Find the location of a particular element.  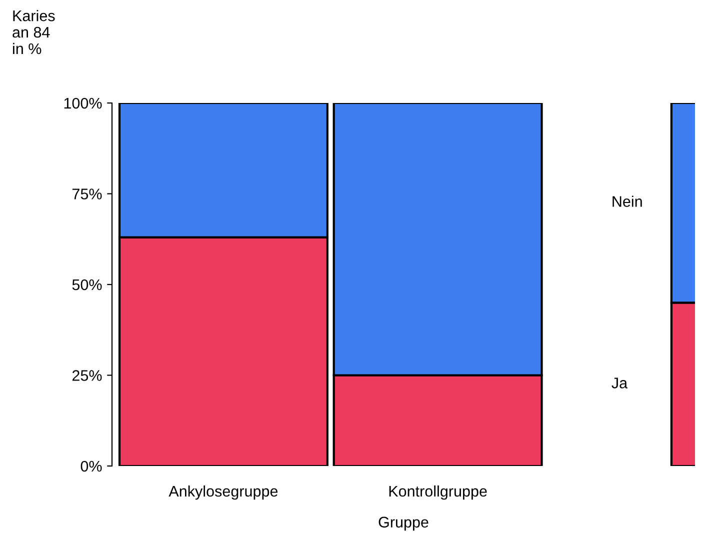

text: Ja is located at coordinates (620, 383).